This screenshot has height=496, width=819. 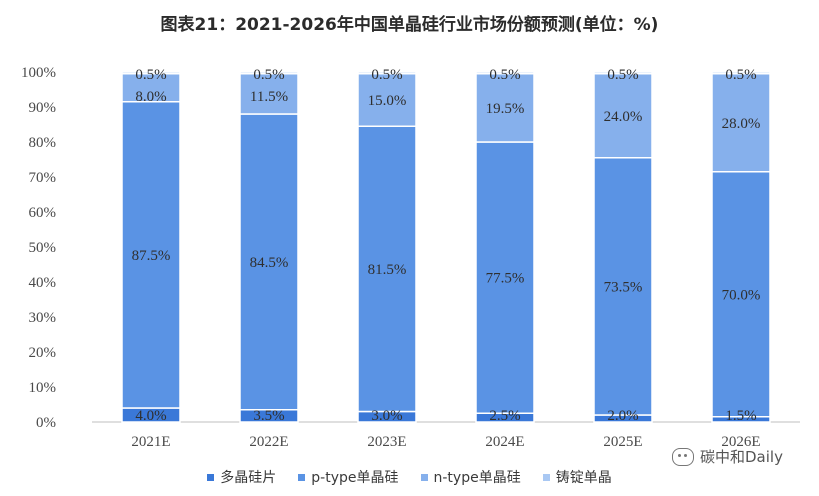 What do you see at coordinates (386, 442) in the screenshot?
I see `x-tick-label: 2023E` at bounding box center [386, 442].